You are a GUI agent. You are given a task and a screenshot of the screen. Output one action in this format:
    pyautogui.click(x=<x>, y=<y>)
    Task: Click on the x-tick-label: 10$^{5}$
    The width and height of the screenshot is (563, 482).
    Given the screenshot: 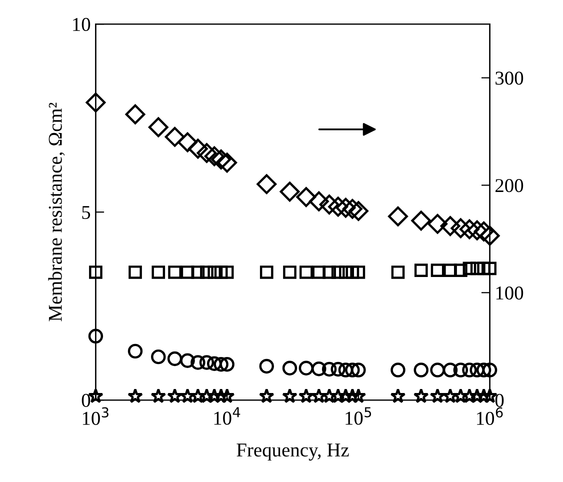 What is the action you would take?
    pyautogui.click(x=359, y=416)
    